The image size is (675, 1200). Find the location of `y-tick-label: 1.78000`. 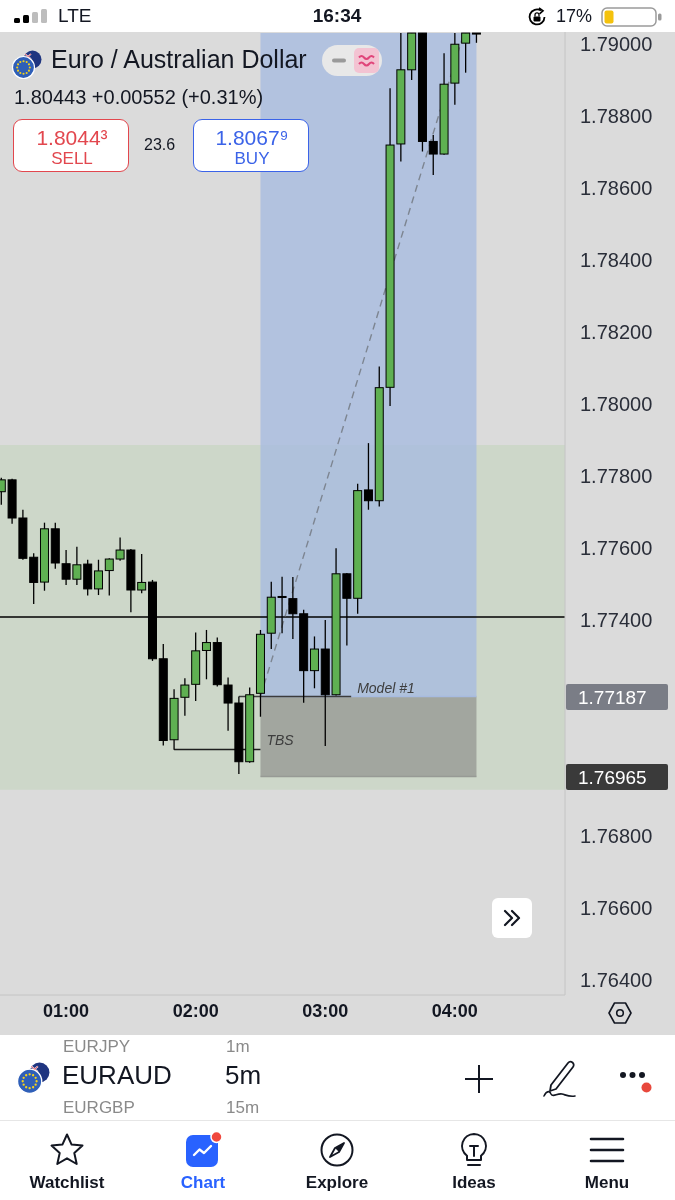

y-tick-label: 1.78000 is located at coordinates (616, 403).